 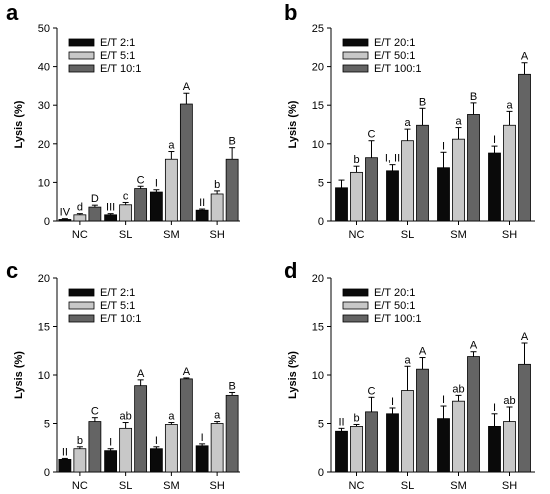 I want to click on legend-label: E/T 50:1, so click(x=394, y=306).